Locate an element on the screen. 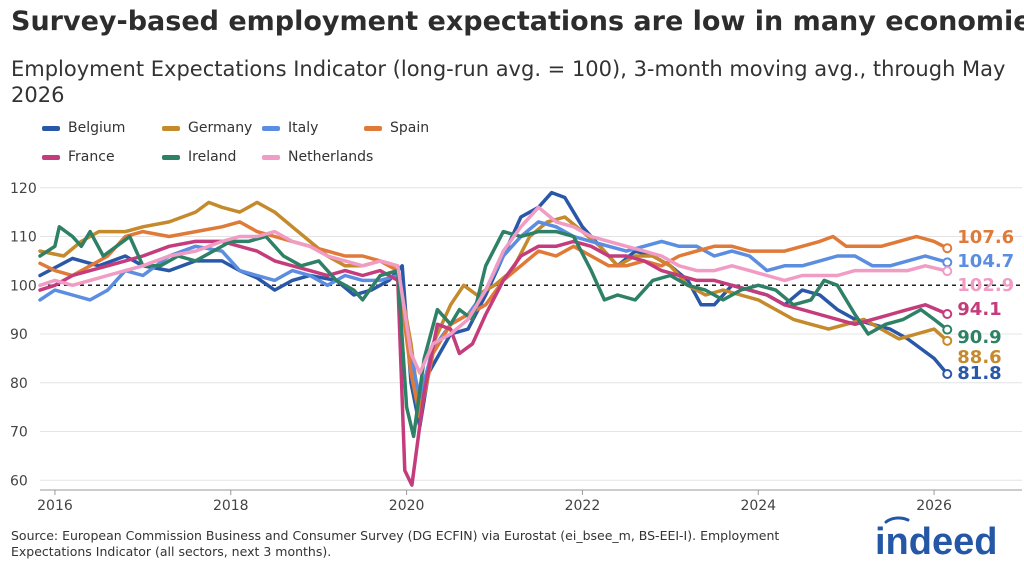  y-tick-label: 100 is located at coordinates (23, 286).